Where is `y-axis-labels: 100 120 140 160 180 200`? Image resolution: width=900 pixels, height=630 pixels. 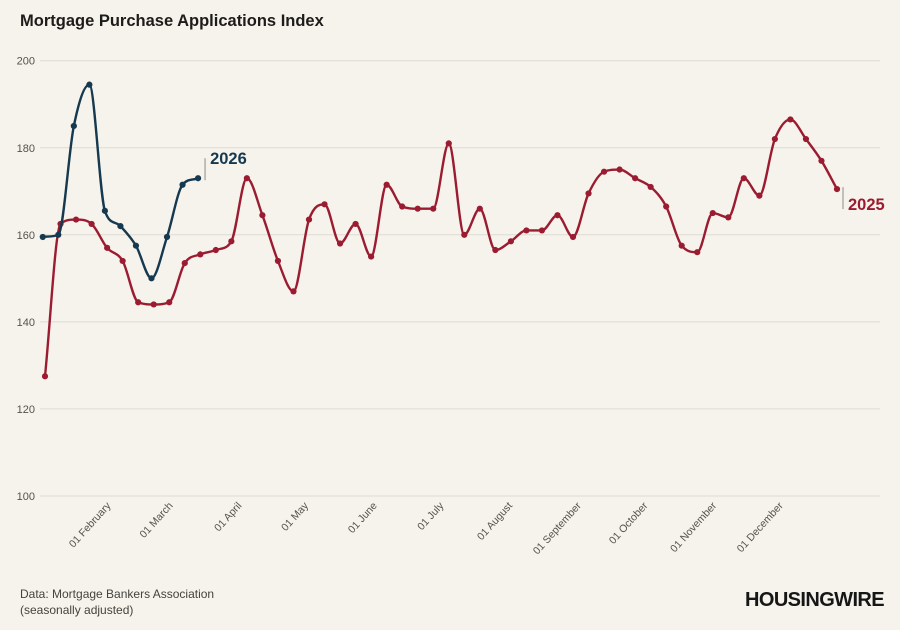 y-axis-labels: 100 120 140 160 180 200 is located at coordinates (26, 279).